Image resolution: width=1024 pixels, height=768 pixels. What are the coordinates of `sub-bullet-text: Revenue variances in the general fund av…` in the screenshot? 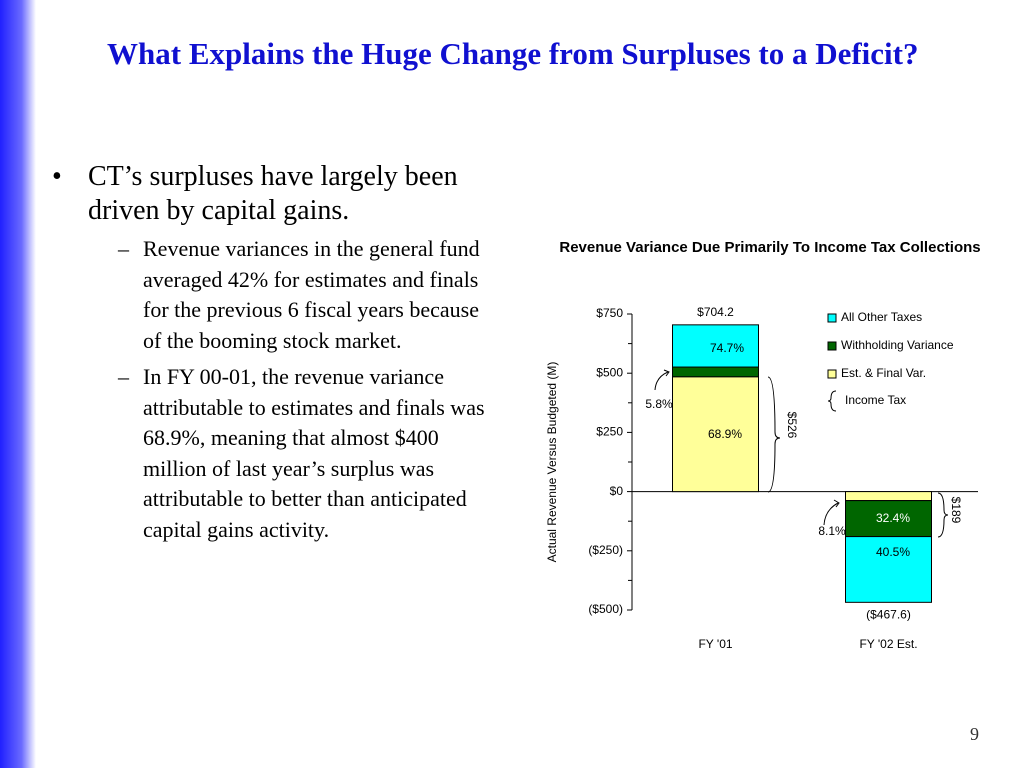 It's located at (311, 294).